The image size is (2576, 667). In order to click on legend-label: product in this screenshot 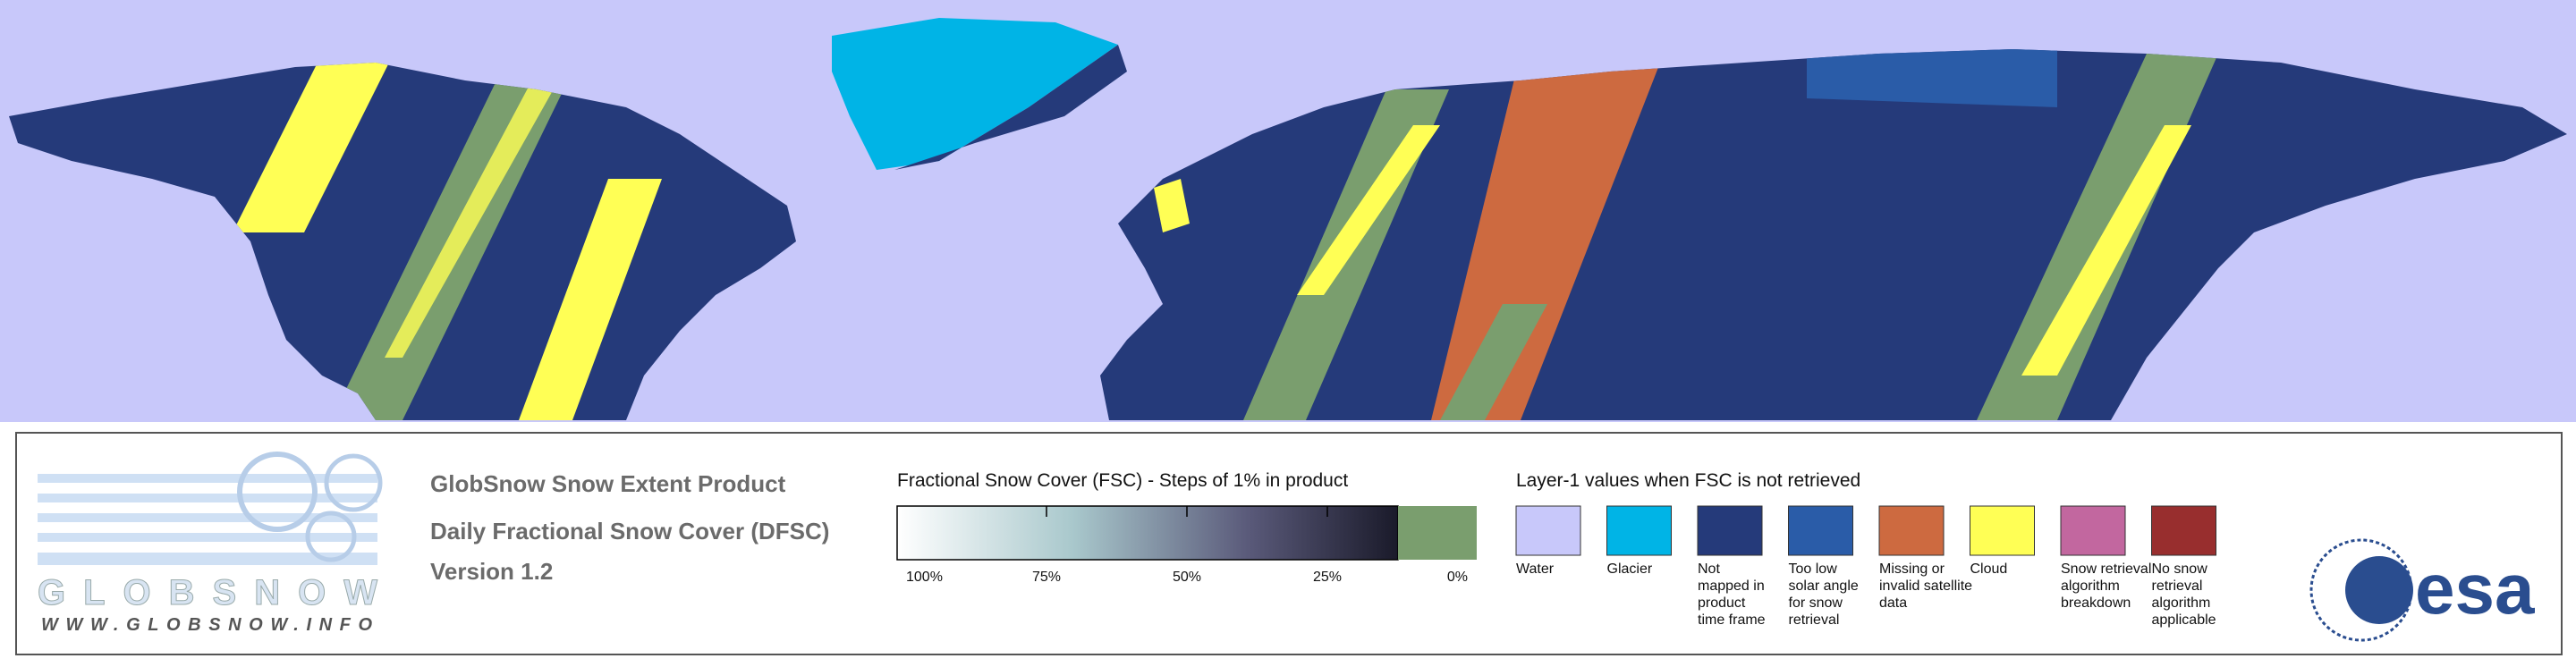, I will do `click(1722, 603)`.